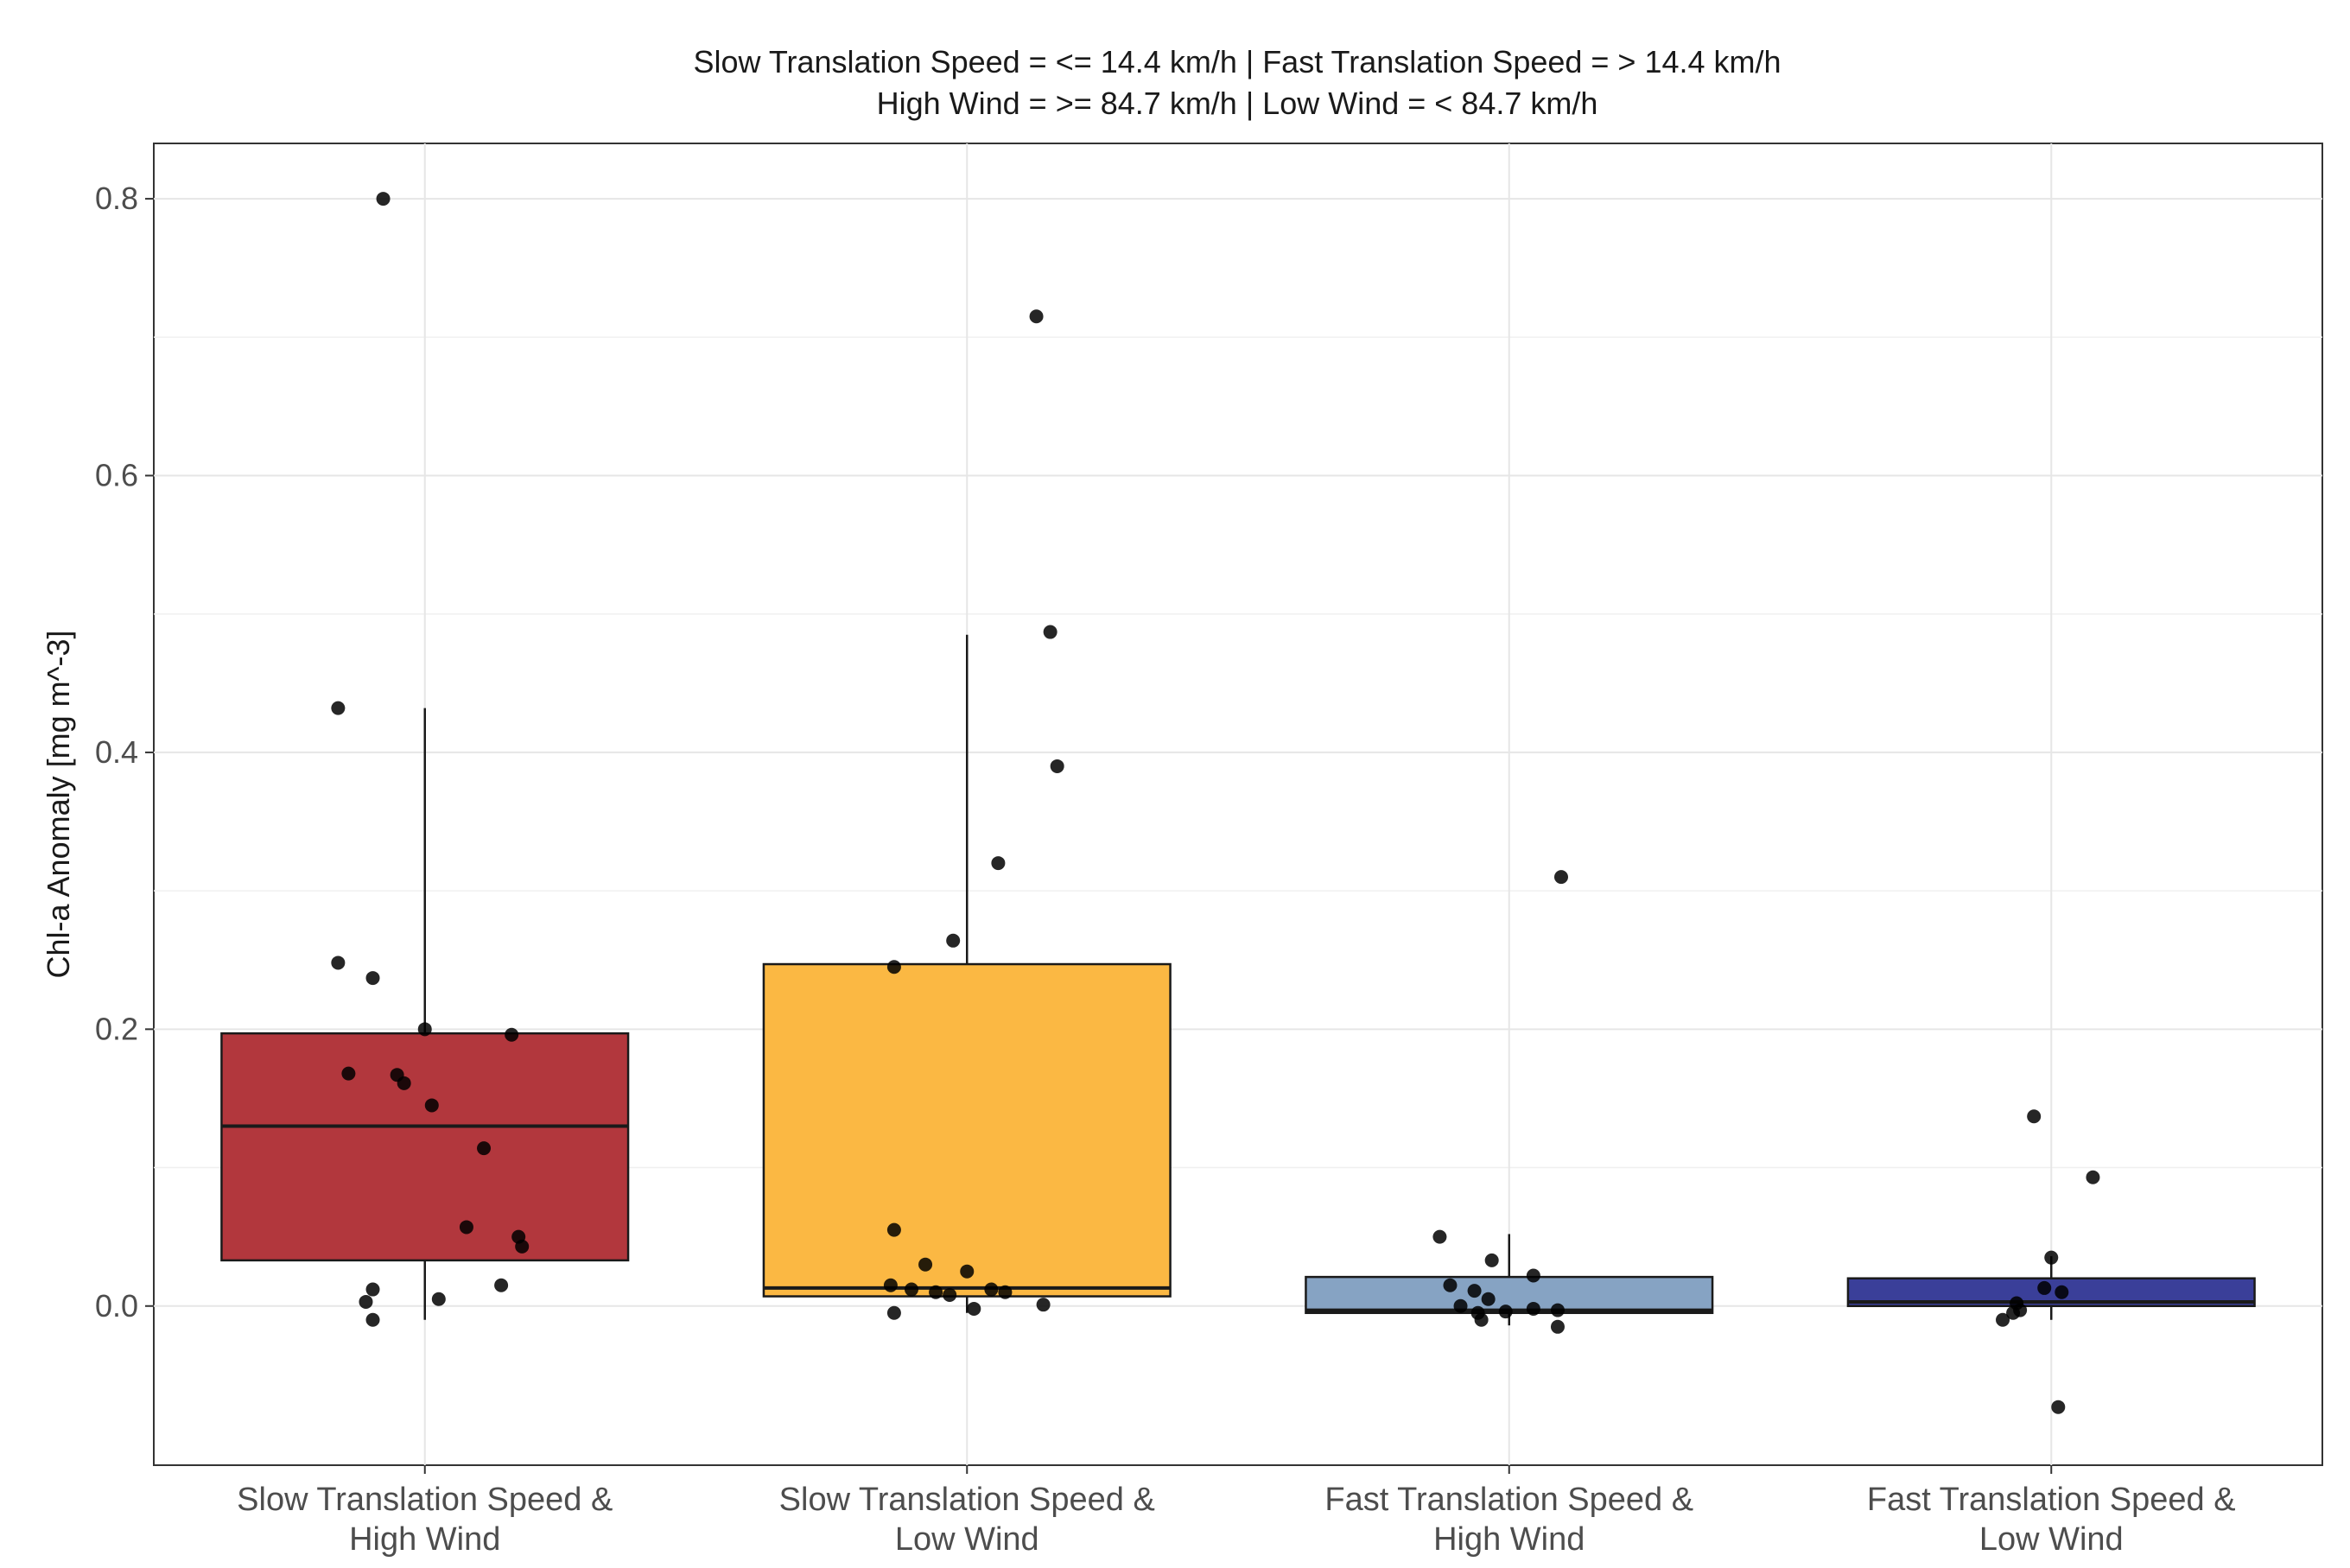 The image size is (2350, 1568). Describe the element at coordinates (116, 198) in the screenshot. I see `y-tick-label: 0.8` at that location.